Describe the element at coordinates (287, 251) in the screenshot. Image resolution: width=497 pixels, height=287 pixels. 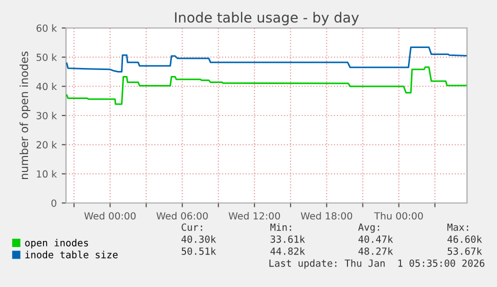
I see `text: 44.82k` at that location.